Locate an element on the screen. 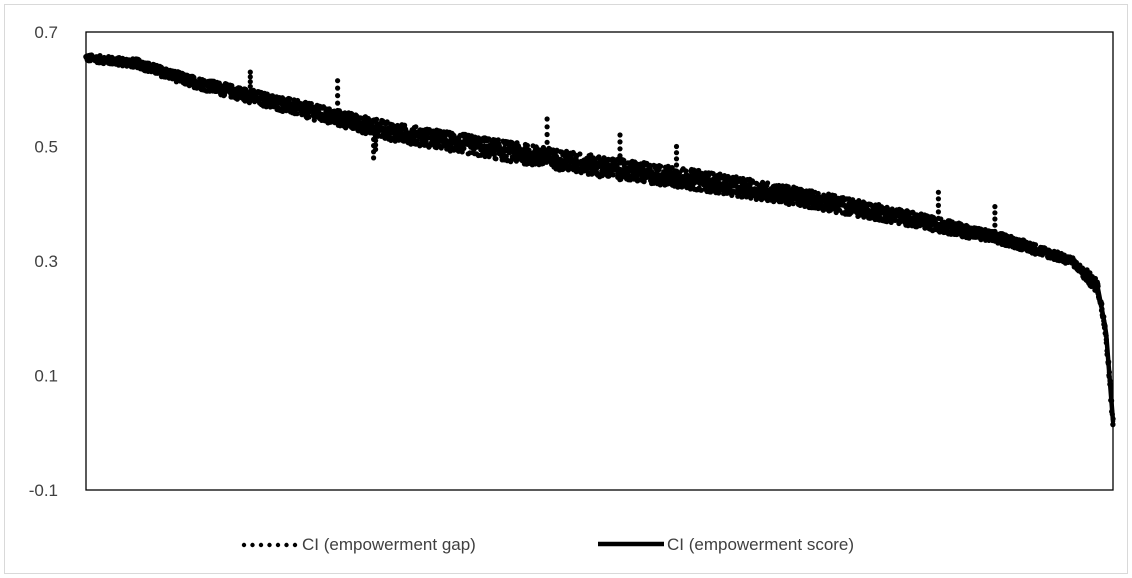 The image size is (1132, 578). y-tick-label: 0.7 is located at coordinates (46, 32).